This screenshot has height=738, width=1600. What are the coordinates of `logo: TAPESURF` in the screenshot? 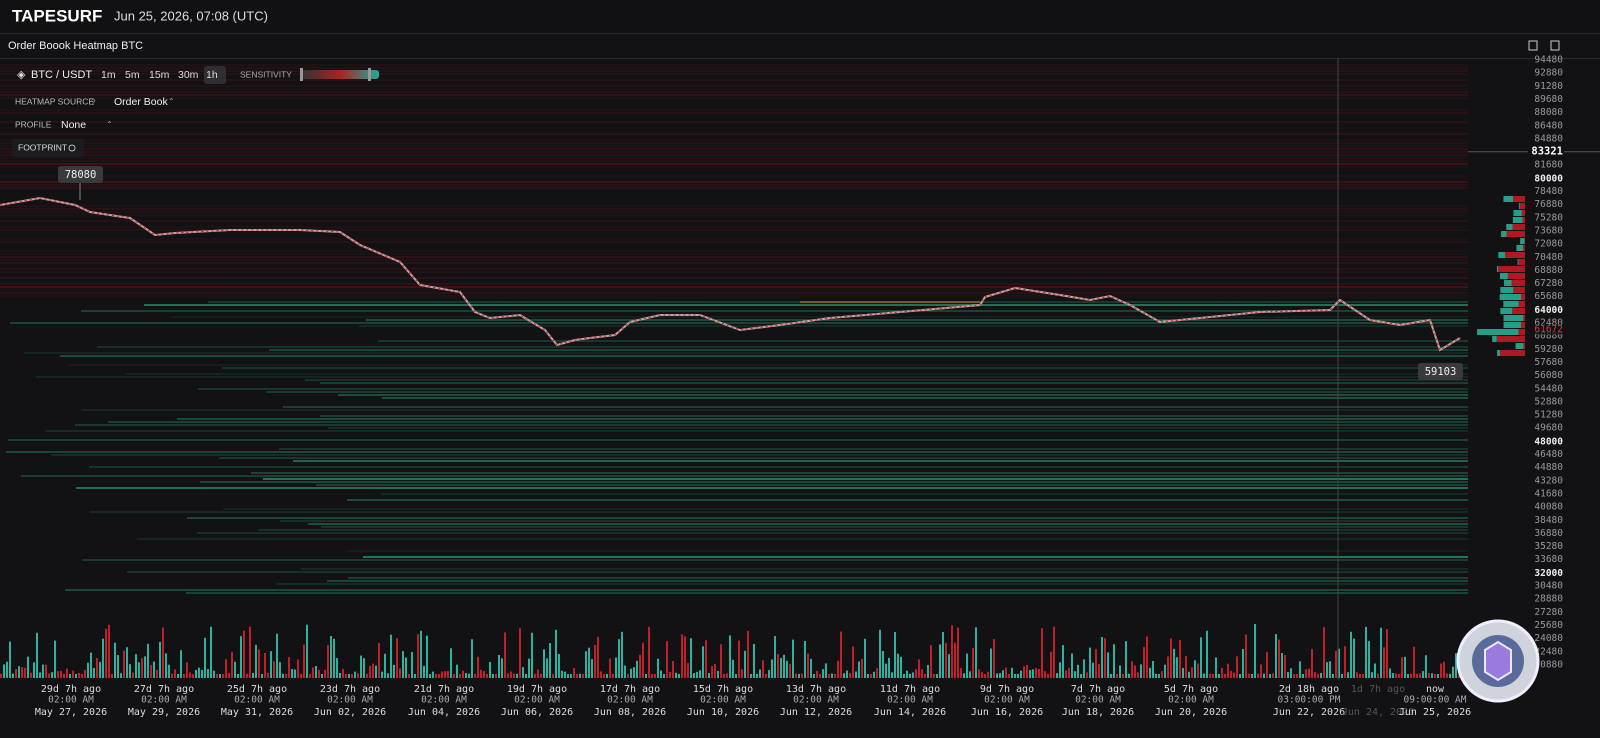 It's located at (57, 15).